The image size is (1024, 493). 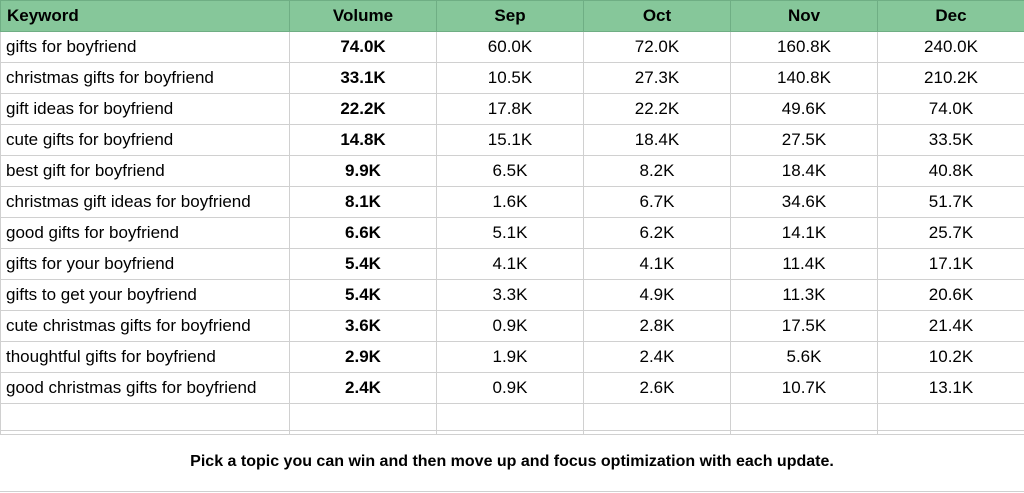 I want to click on cell-dec: 13.1K, so click(x=951, y=388).